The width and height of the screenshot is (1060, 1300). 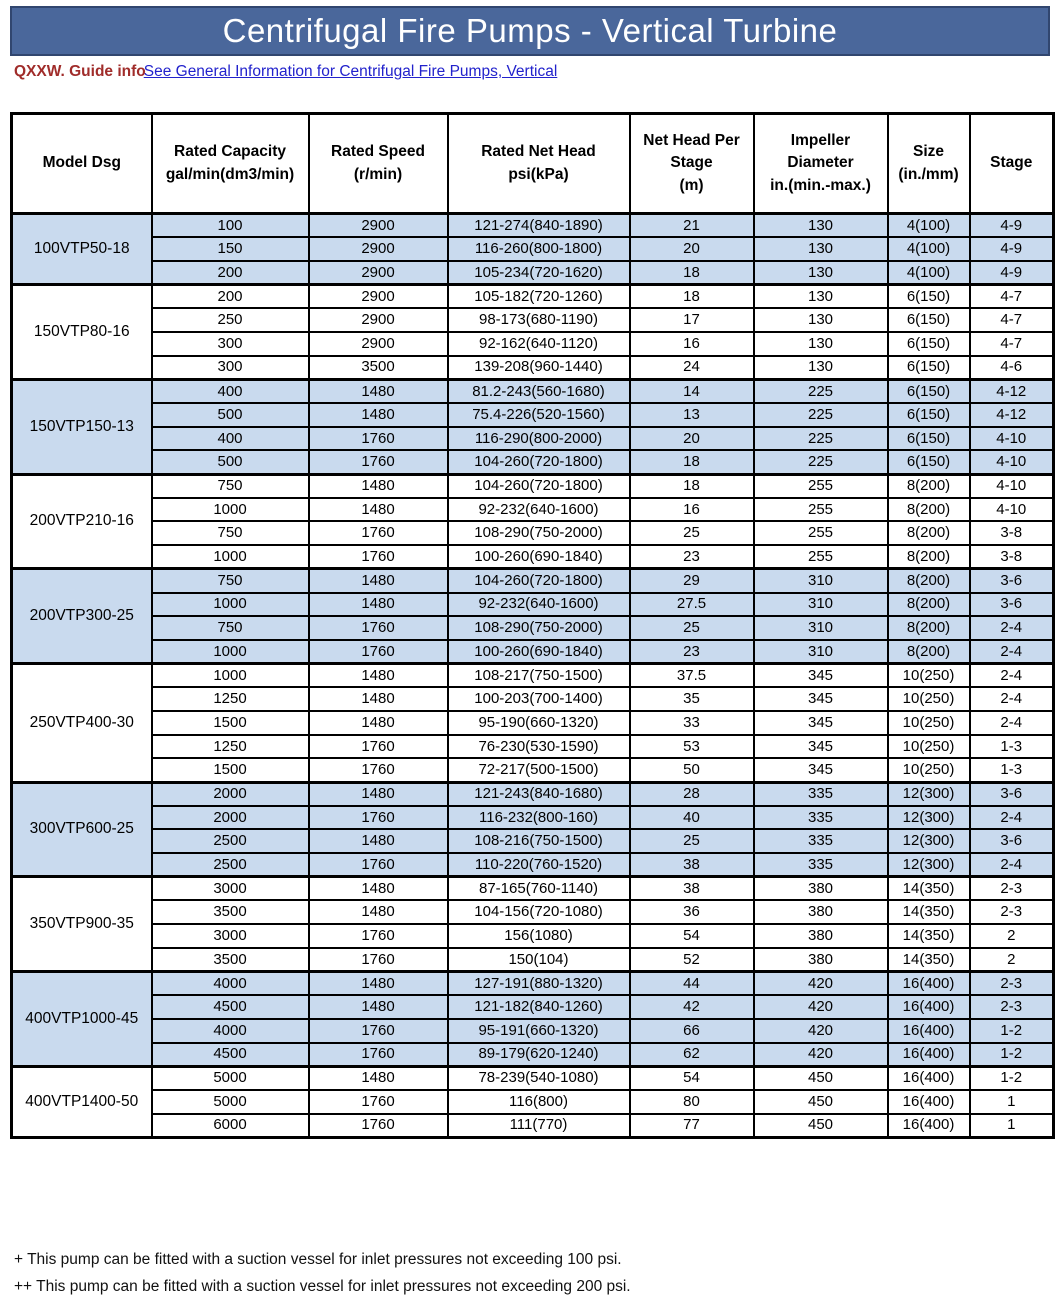 I want to click on cell-net-head: 104-260(720-1800), so click(x=538, y=485).